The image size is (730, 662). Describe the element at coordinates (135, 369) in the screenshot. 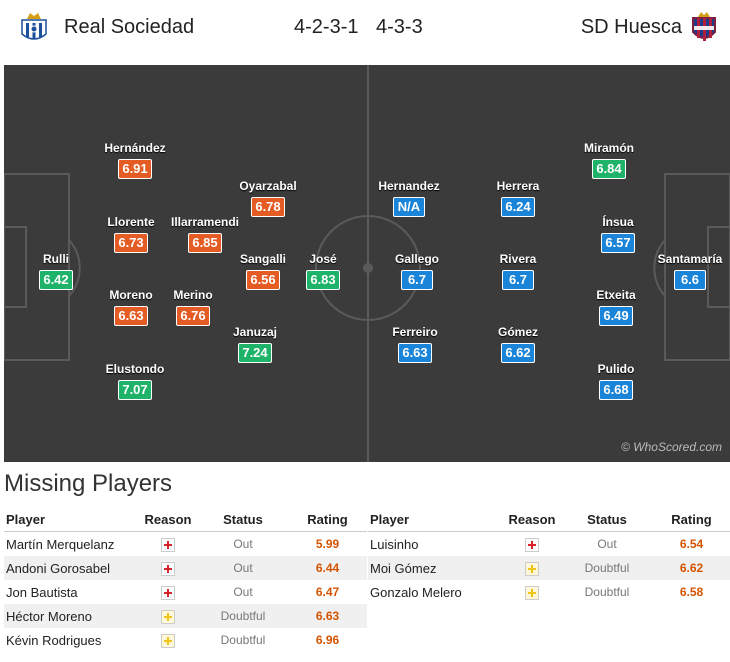

I see `player-name: Elustondo` at that location.